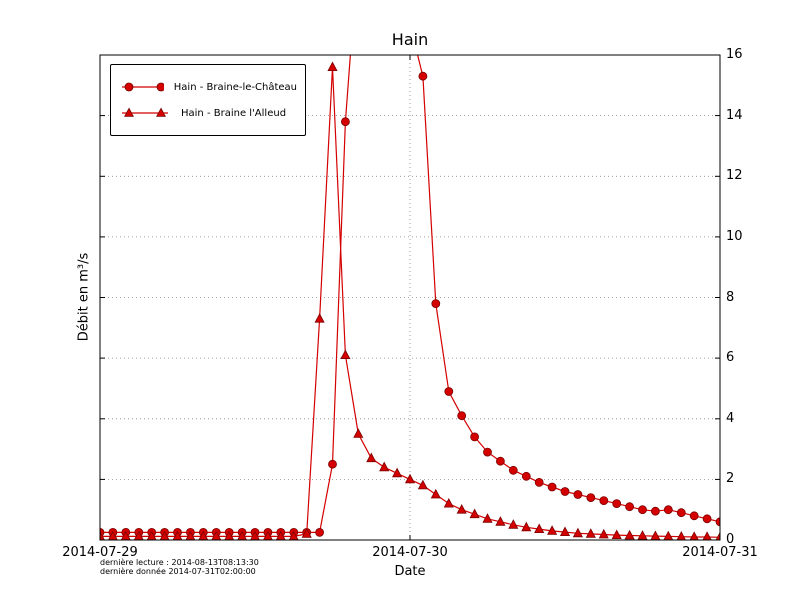 The height and width of the screenshot is (600, 800). I want to click on legend-label: Hain - Braine-le-Château, so click(235, 87).